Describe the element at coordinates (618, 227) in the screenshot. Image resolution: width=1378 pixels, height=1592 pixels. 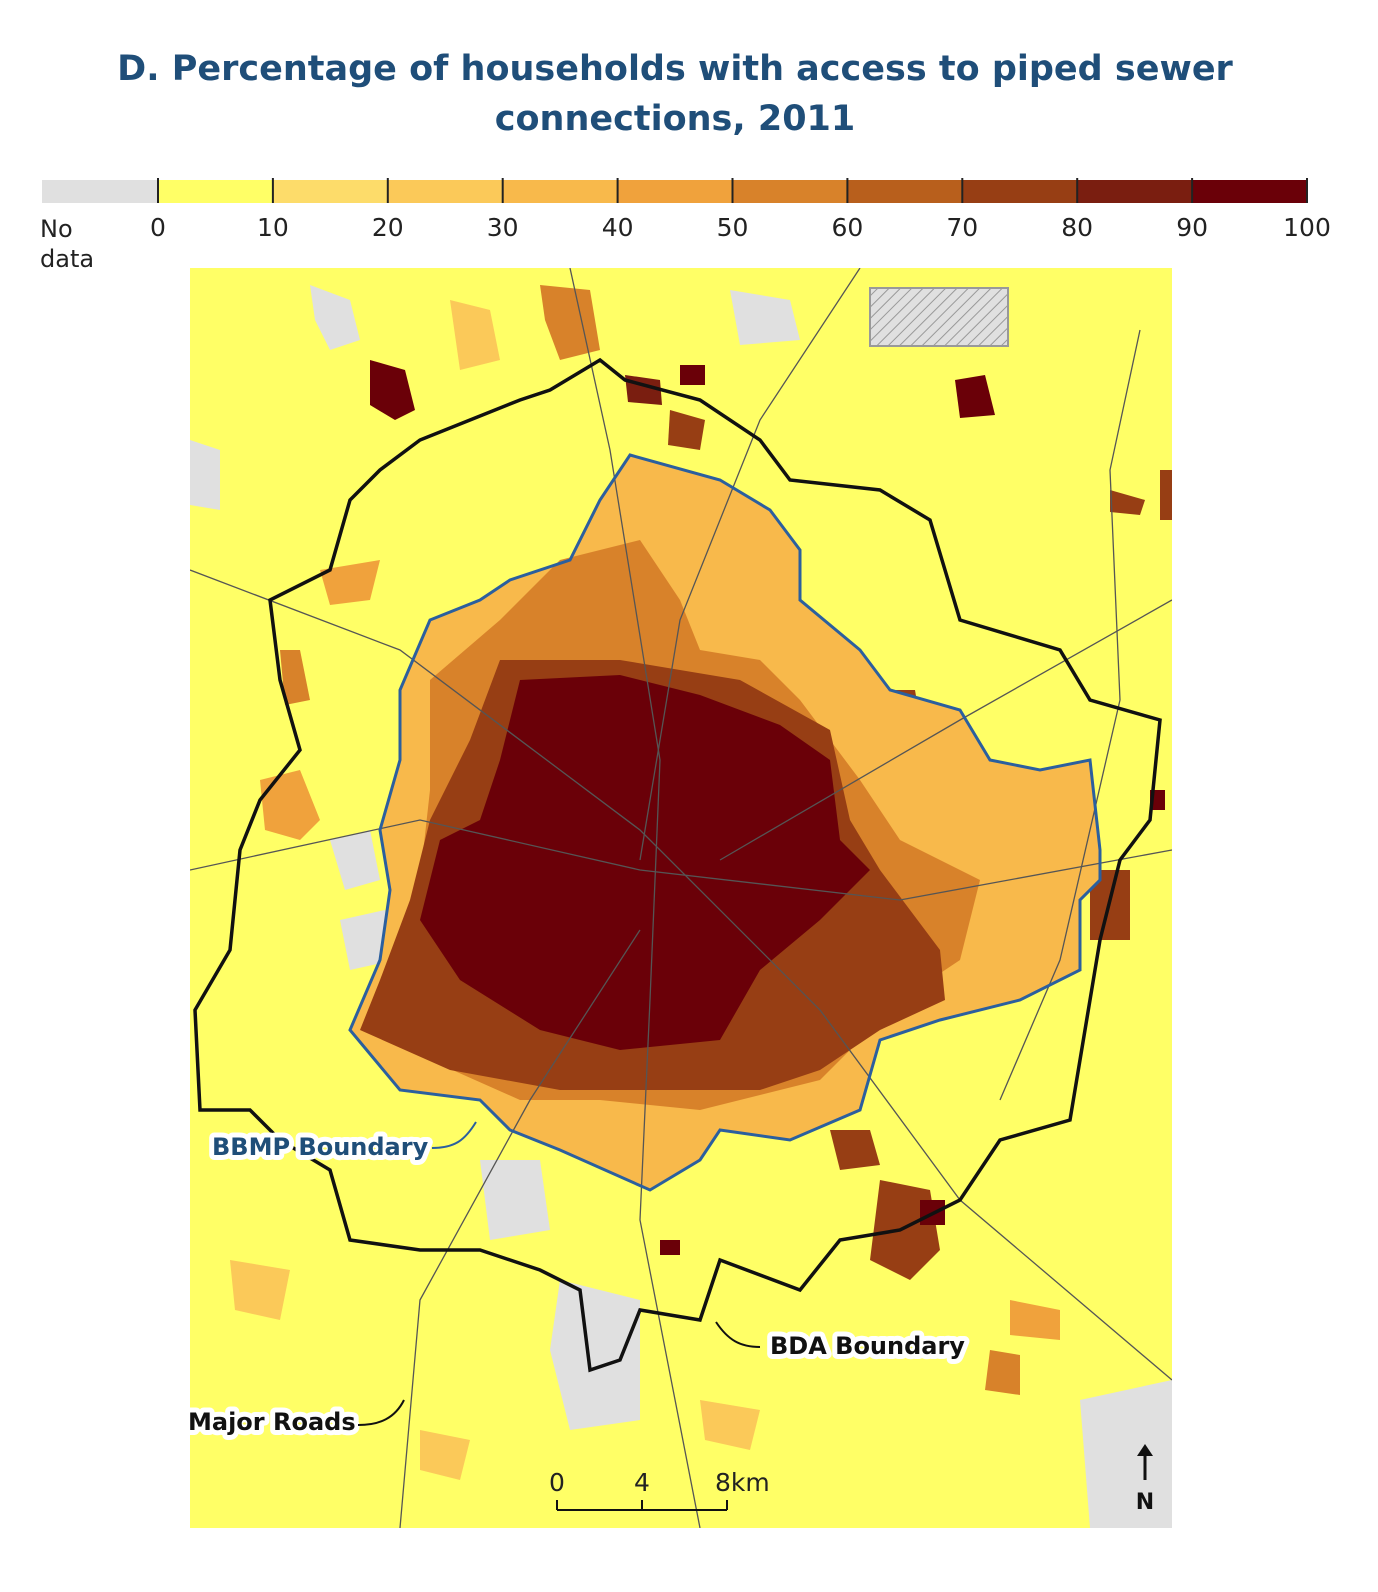
I see `legend-tick-label: 40` at that location.